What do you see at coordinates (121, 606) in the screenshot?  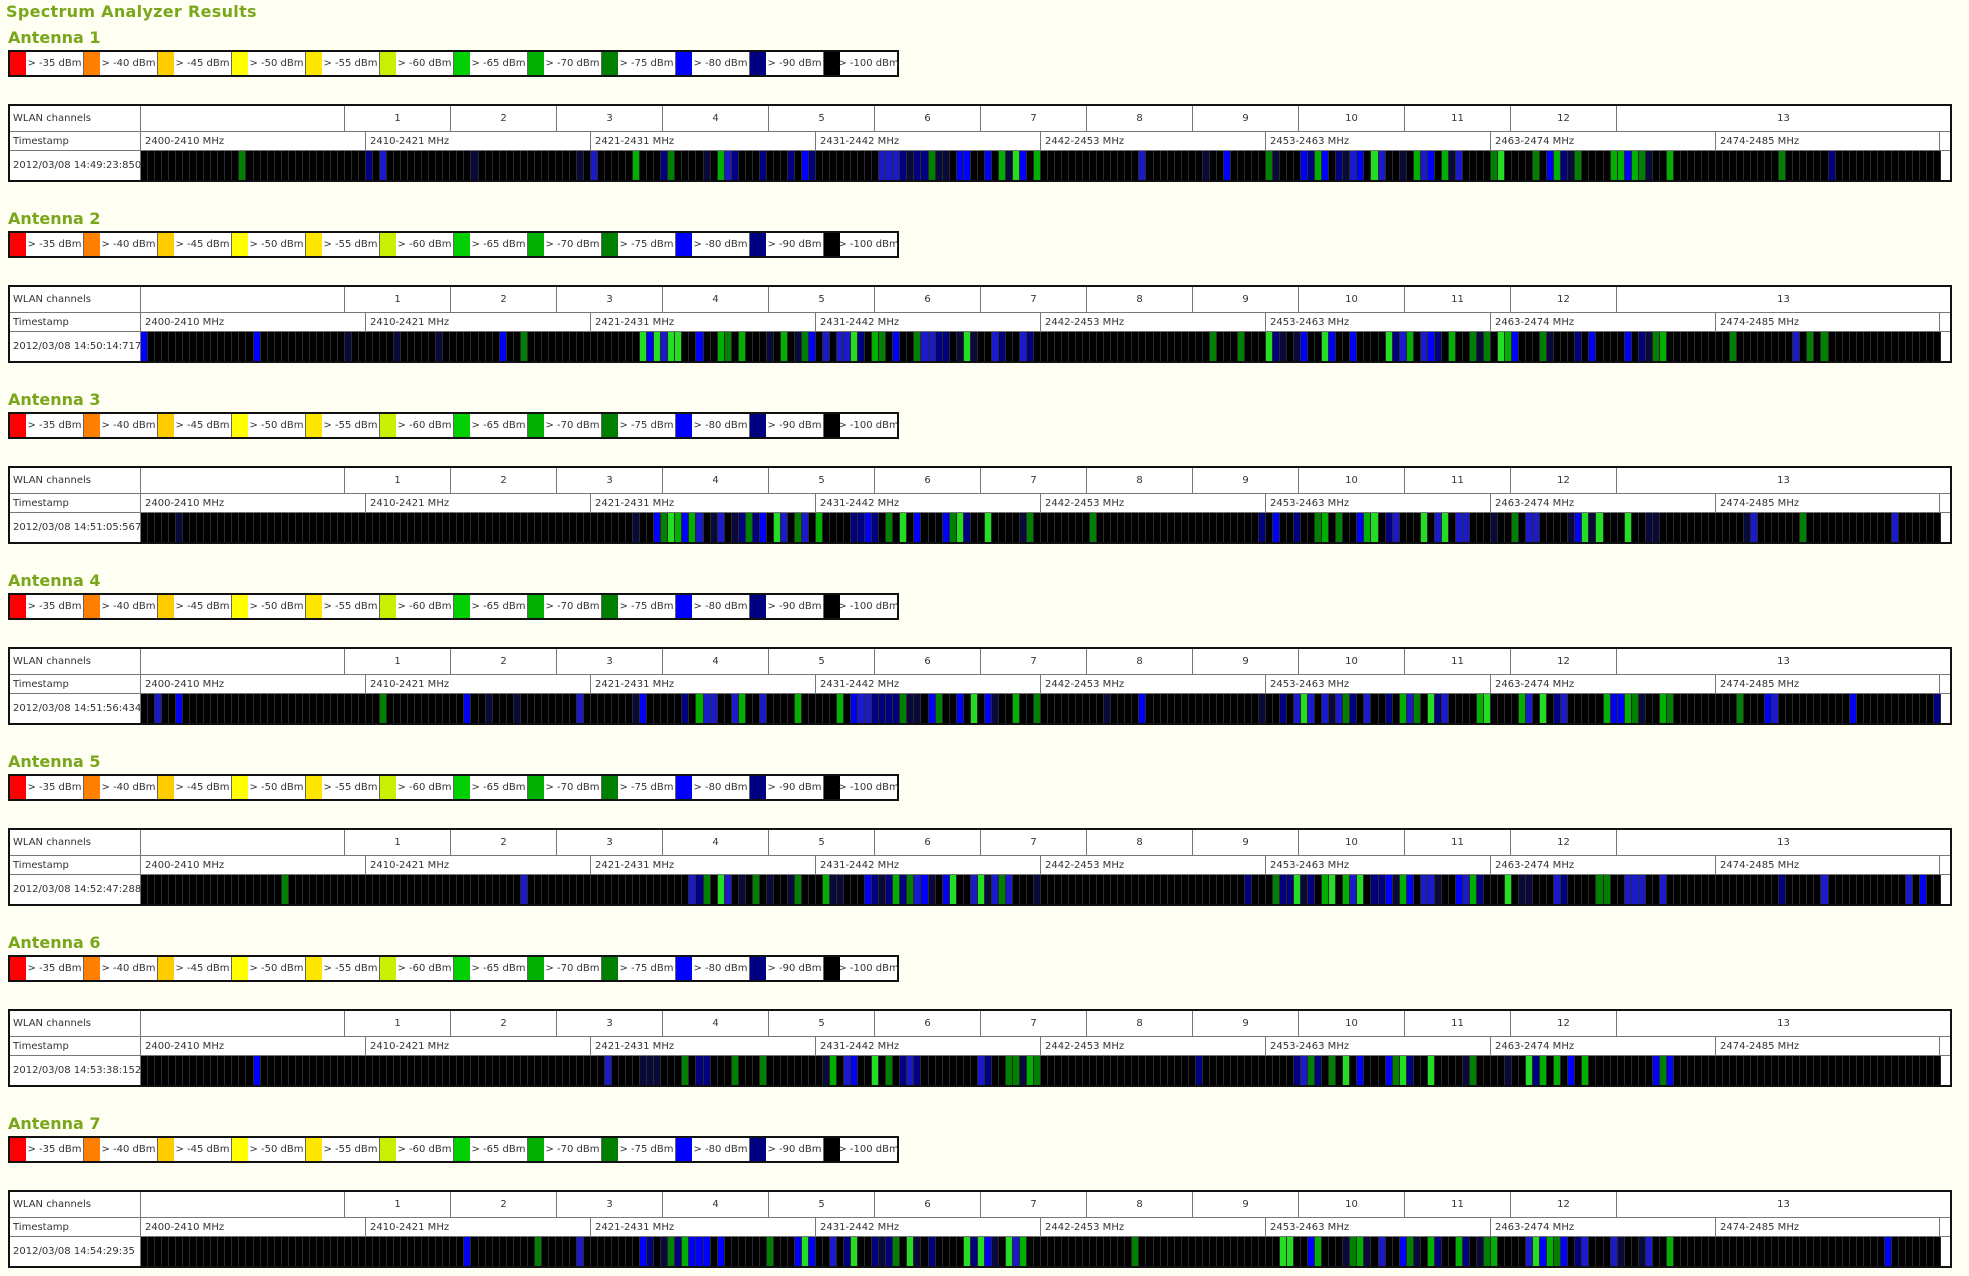 I see `legend-item: > -40 dBm` at bounding box center [121, 606].